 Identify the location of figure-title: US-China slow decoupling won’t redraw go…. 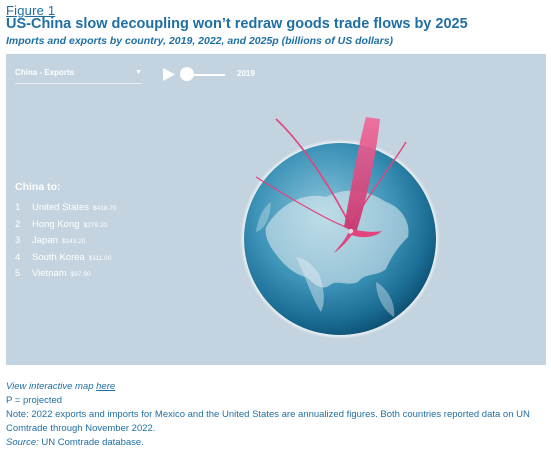
(237, 24).